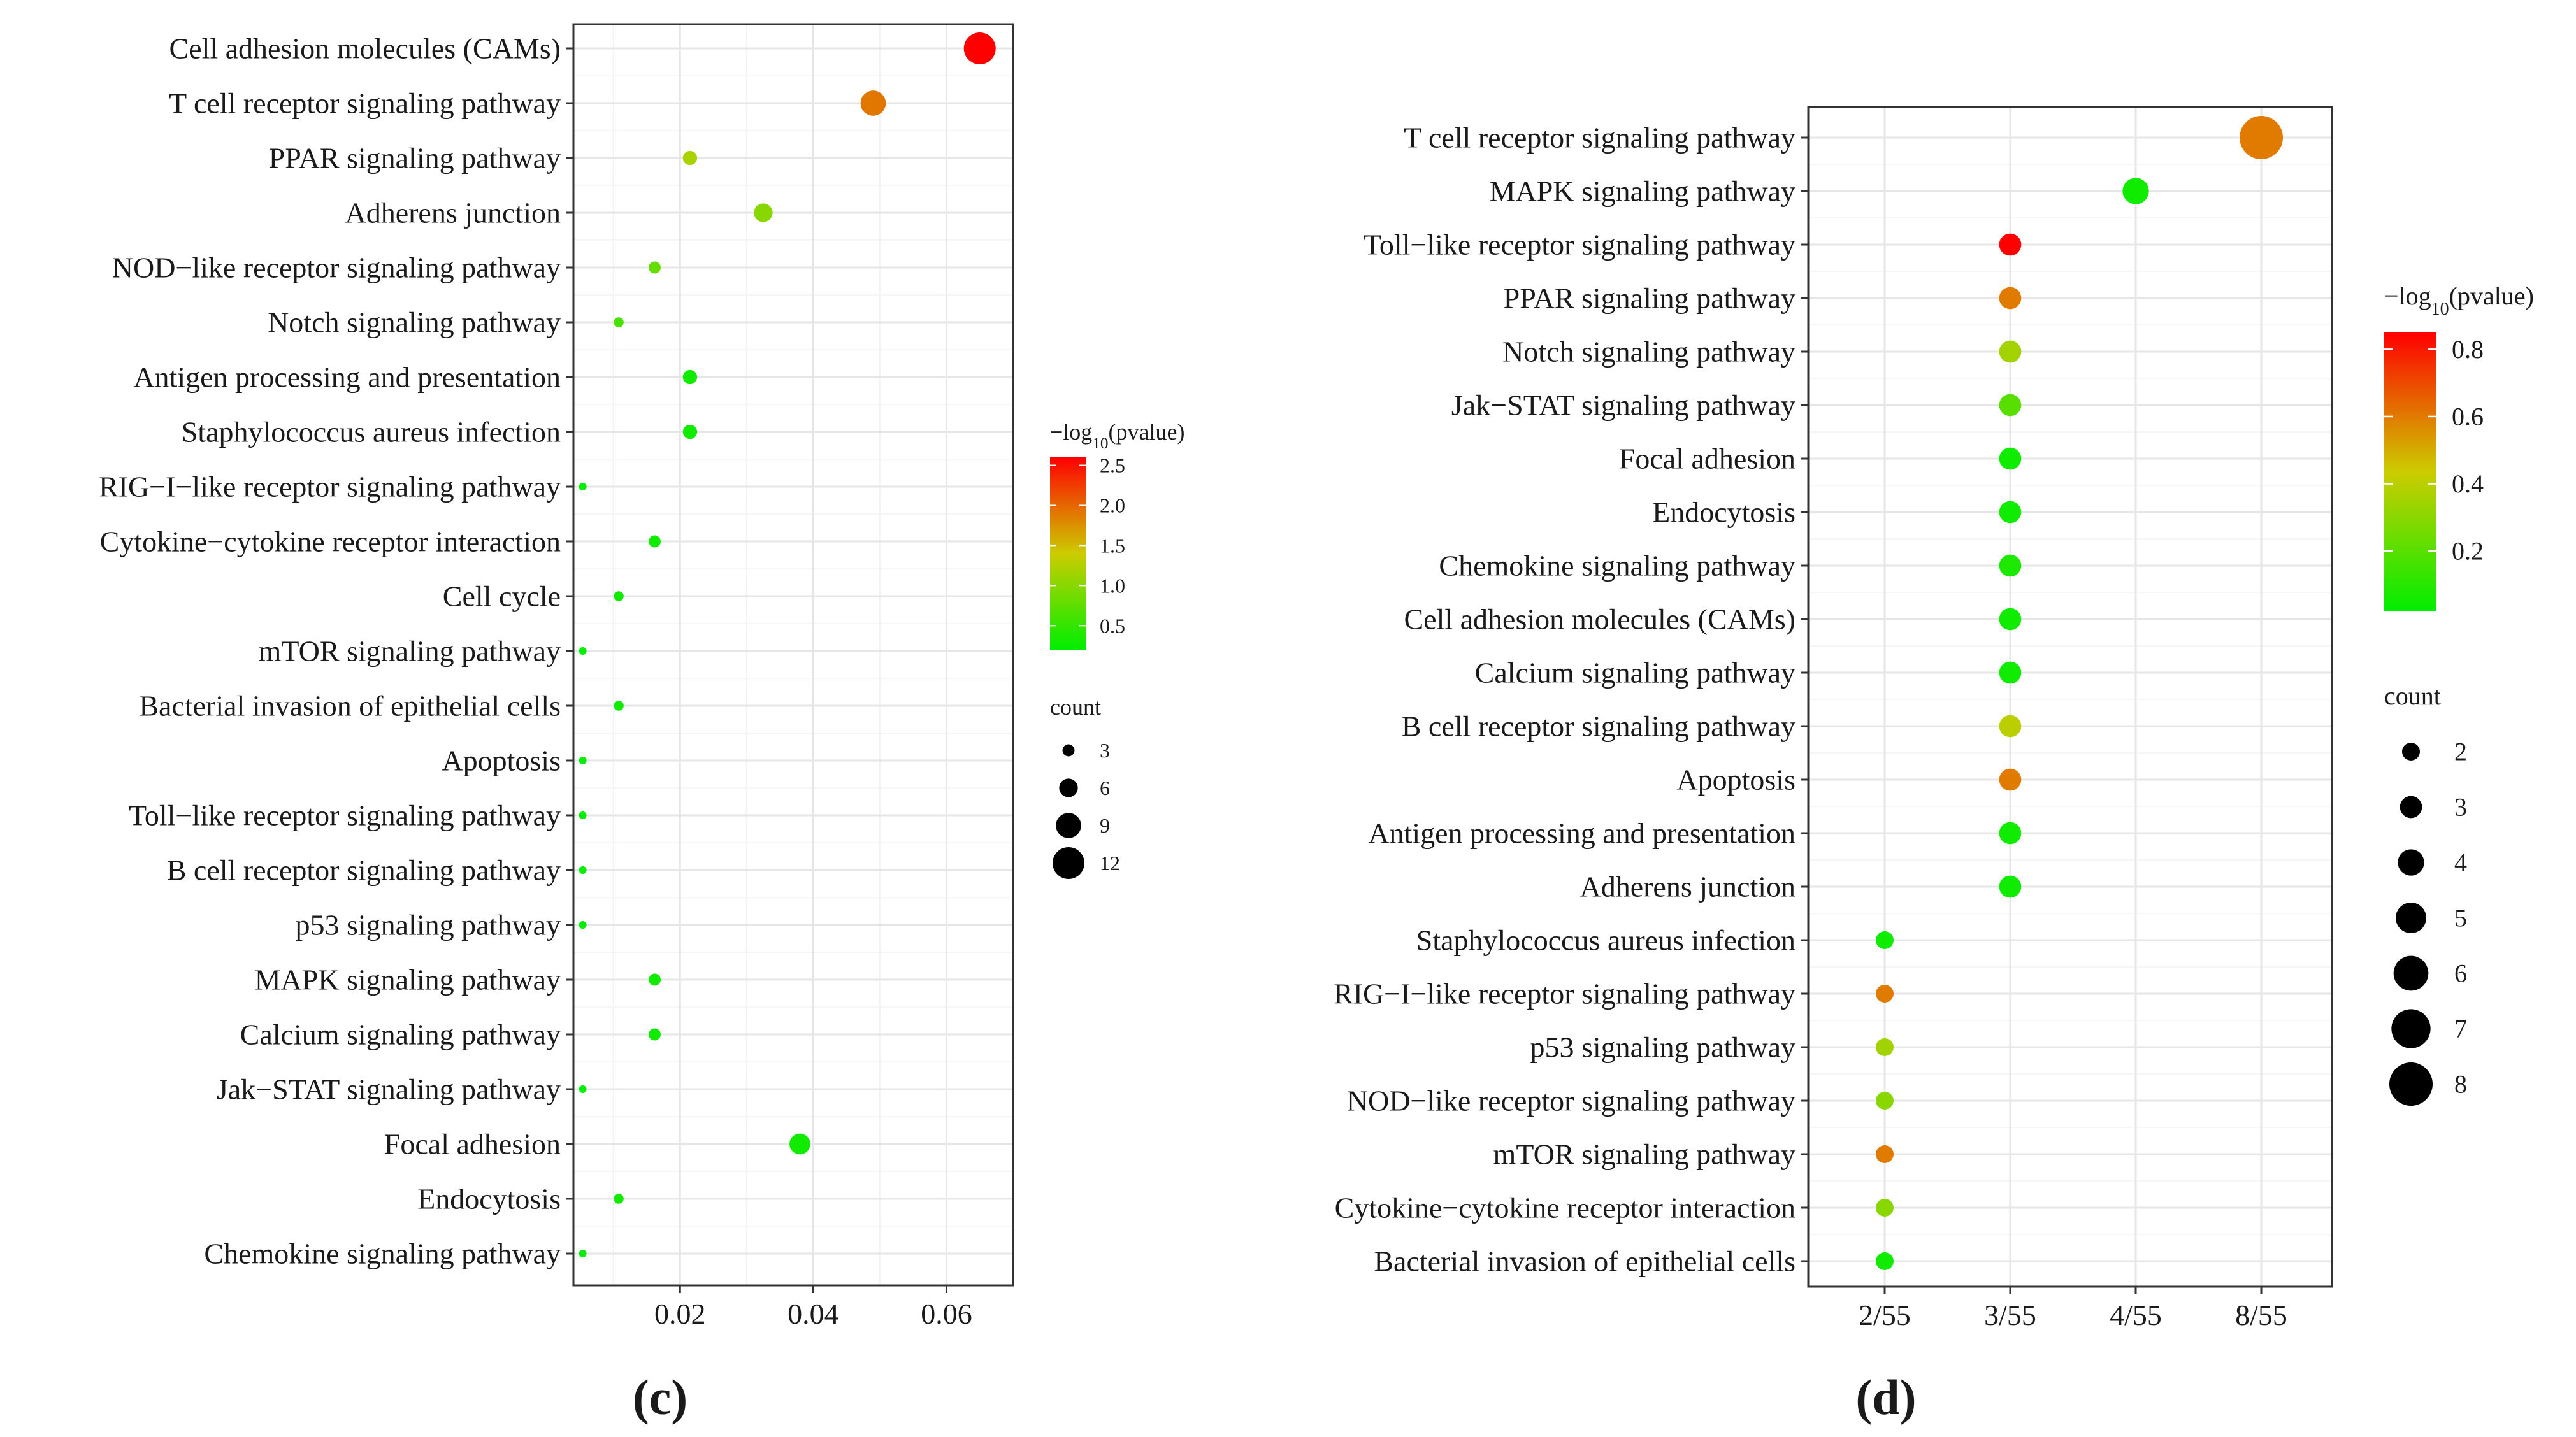 This screenshot has width=2576, height=1437. I want to click on panel-c-size-legend-label: 12, so click(1110, 864).